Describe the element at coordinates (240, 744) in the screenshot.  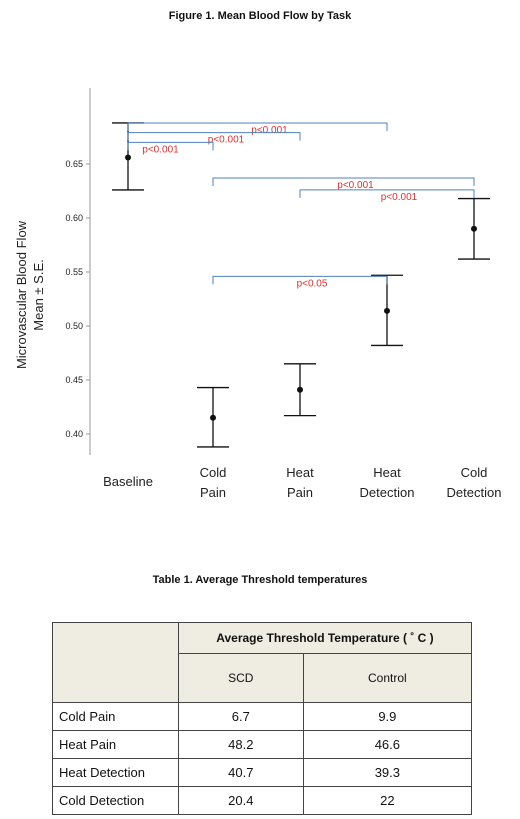
I see `scd-value: 48.2` at that location.